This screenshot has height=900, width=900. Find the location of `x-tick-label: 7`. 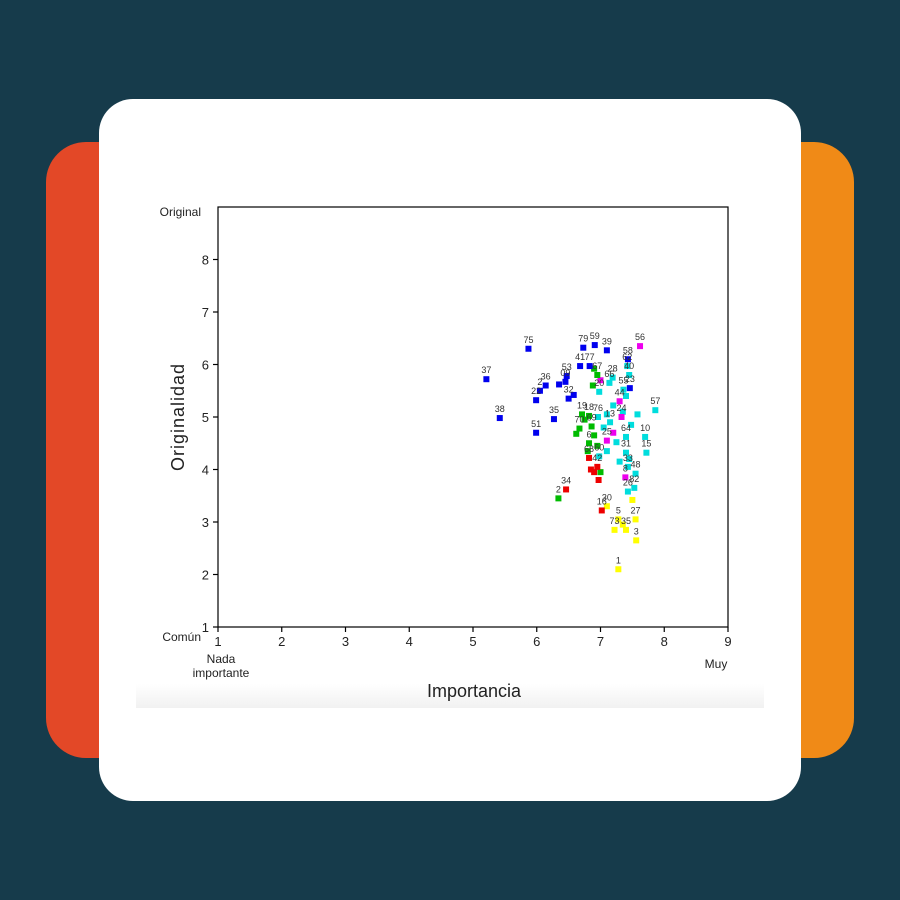

x-tick-label: 7 is located at coordinates (600, 641).